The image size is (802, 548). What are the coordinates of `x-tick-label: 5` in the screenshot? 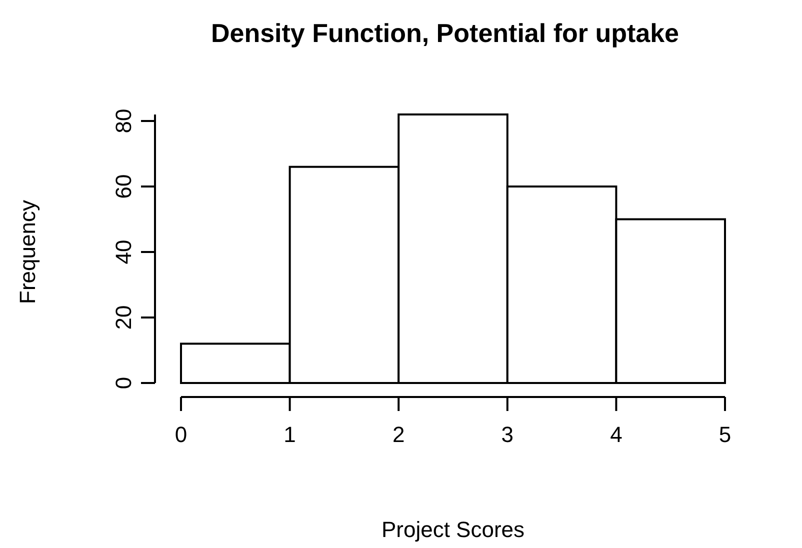 It's located at (725, 434).